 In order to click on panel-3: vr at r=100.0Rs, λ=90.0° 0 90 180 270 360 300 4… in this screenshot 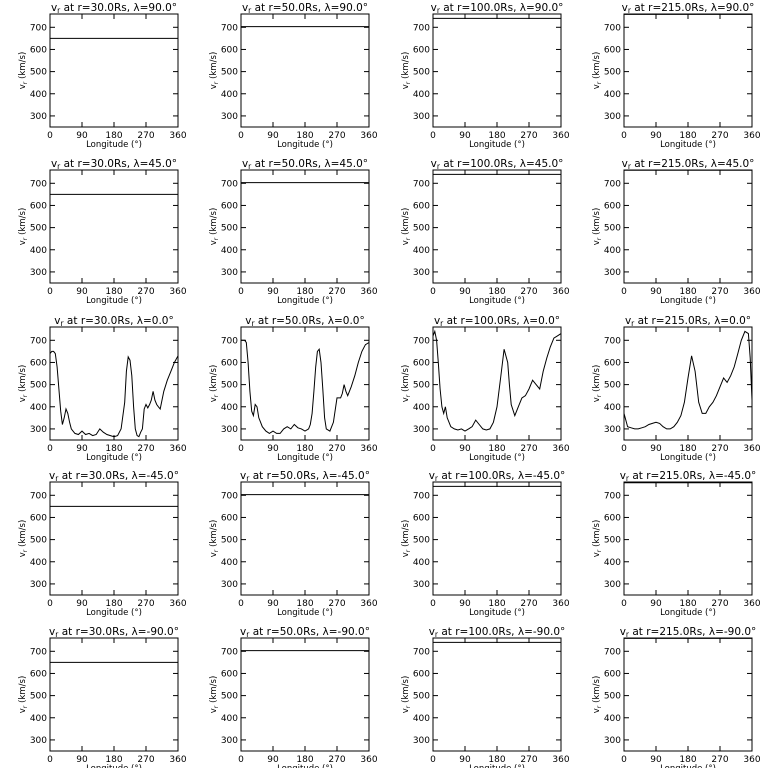, I will do `click(485, 76)`.